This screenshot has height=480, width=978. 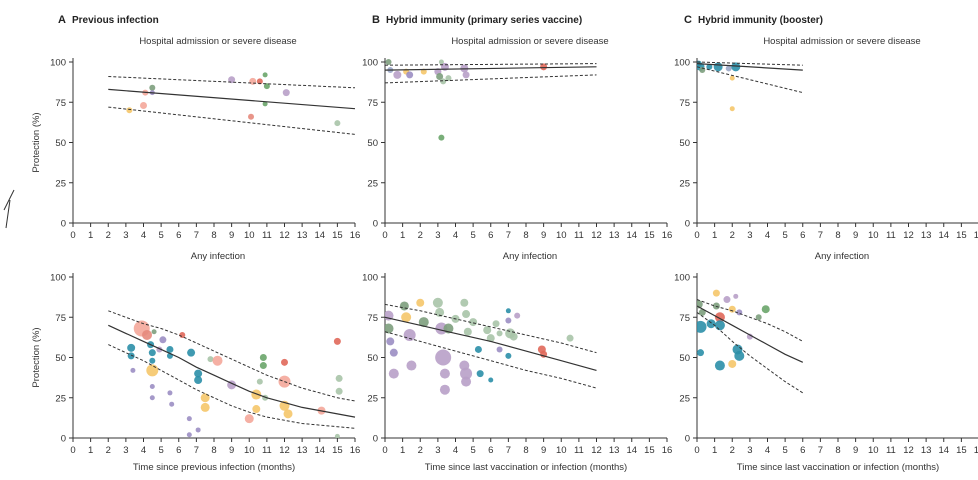 I want to click on x-tick-label: 6, so click(x=802, y=235).